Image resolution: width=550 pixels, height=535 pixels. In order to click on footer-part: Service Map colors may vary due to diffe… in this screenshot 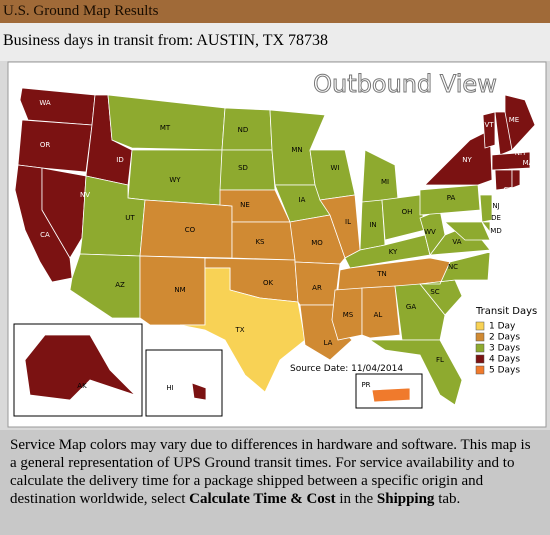, I will do `click(270, 472)`.